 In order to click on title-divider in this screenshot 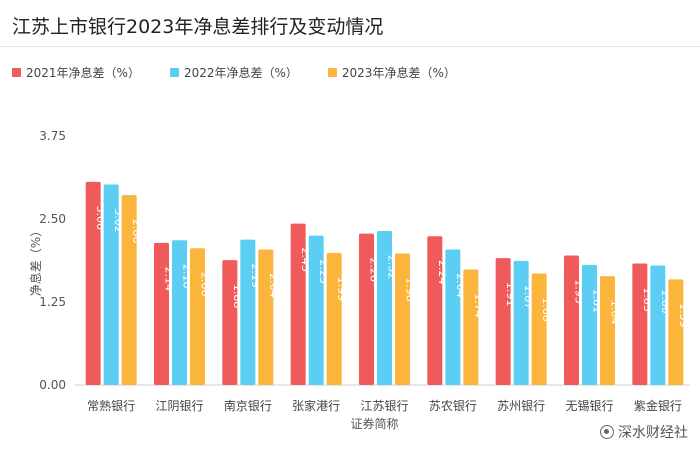, I will do `click(350, 46)`.